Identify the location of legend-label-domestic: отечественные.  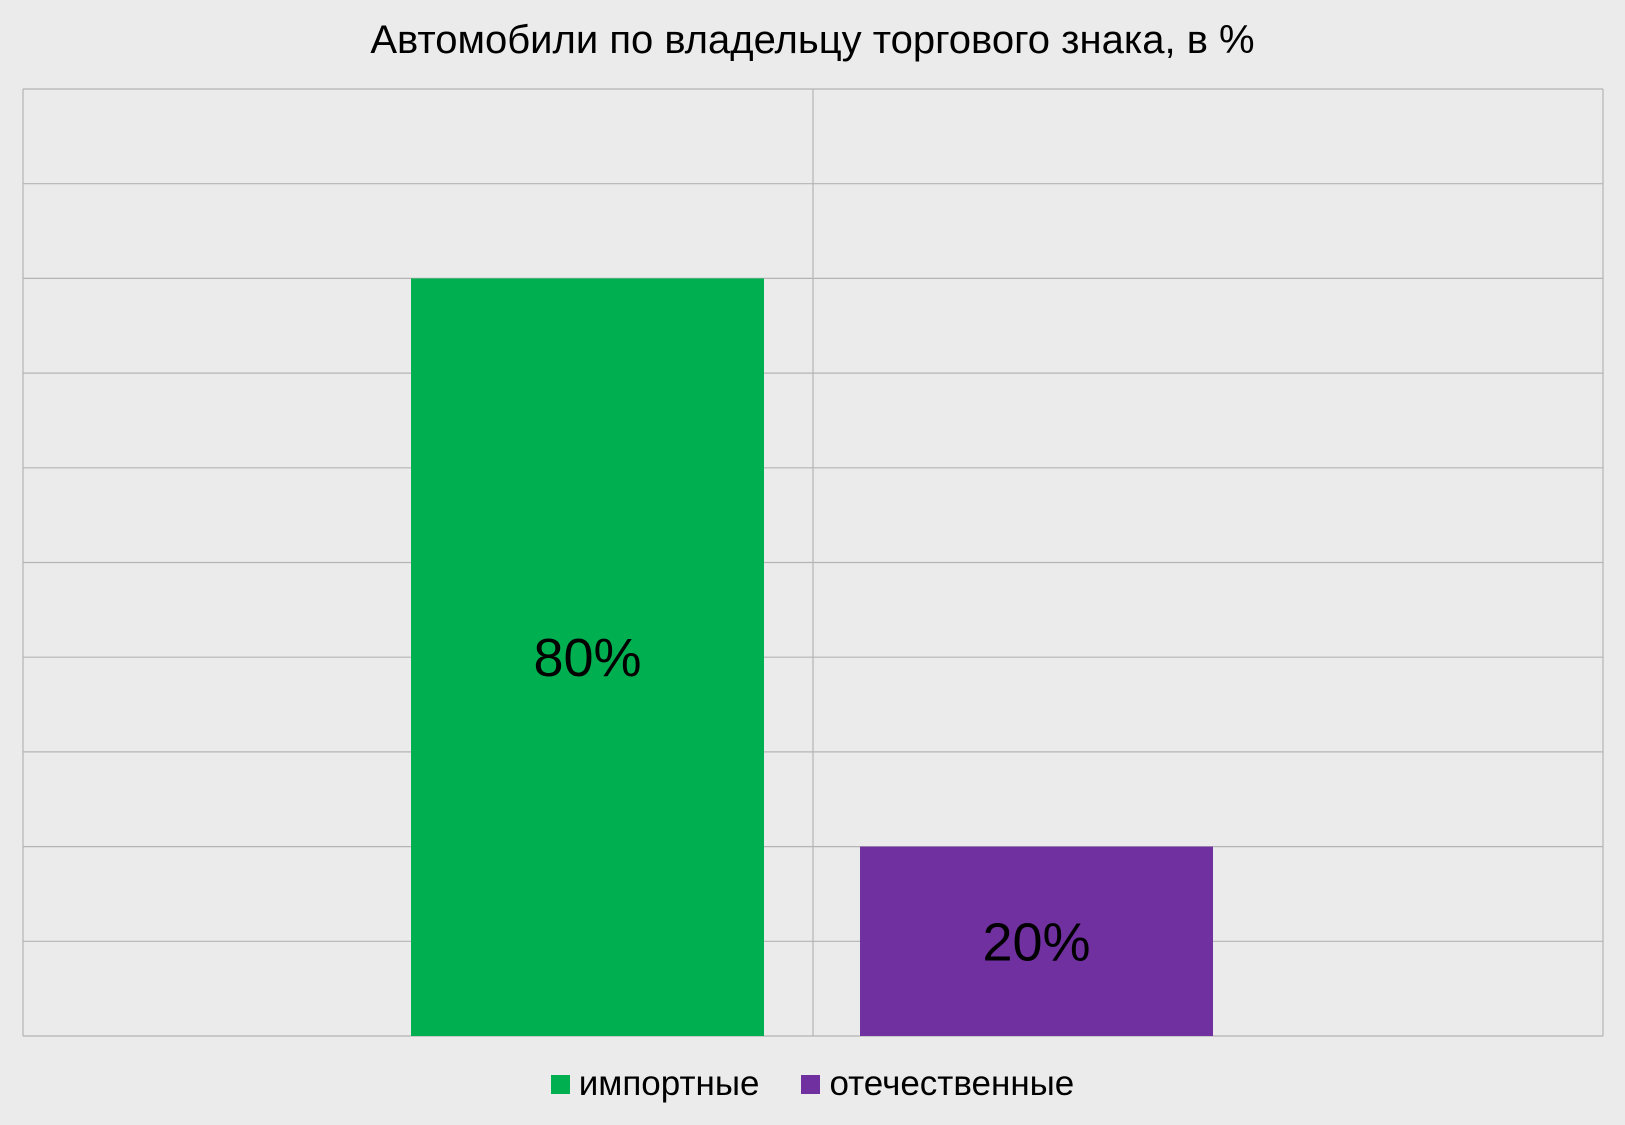
(952, 1083).